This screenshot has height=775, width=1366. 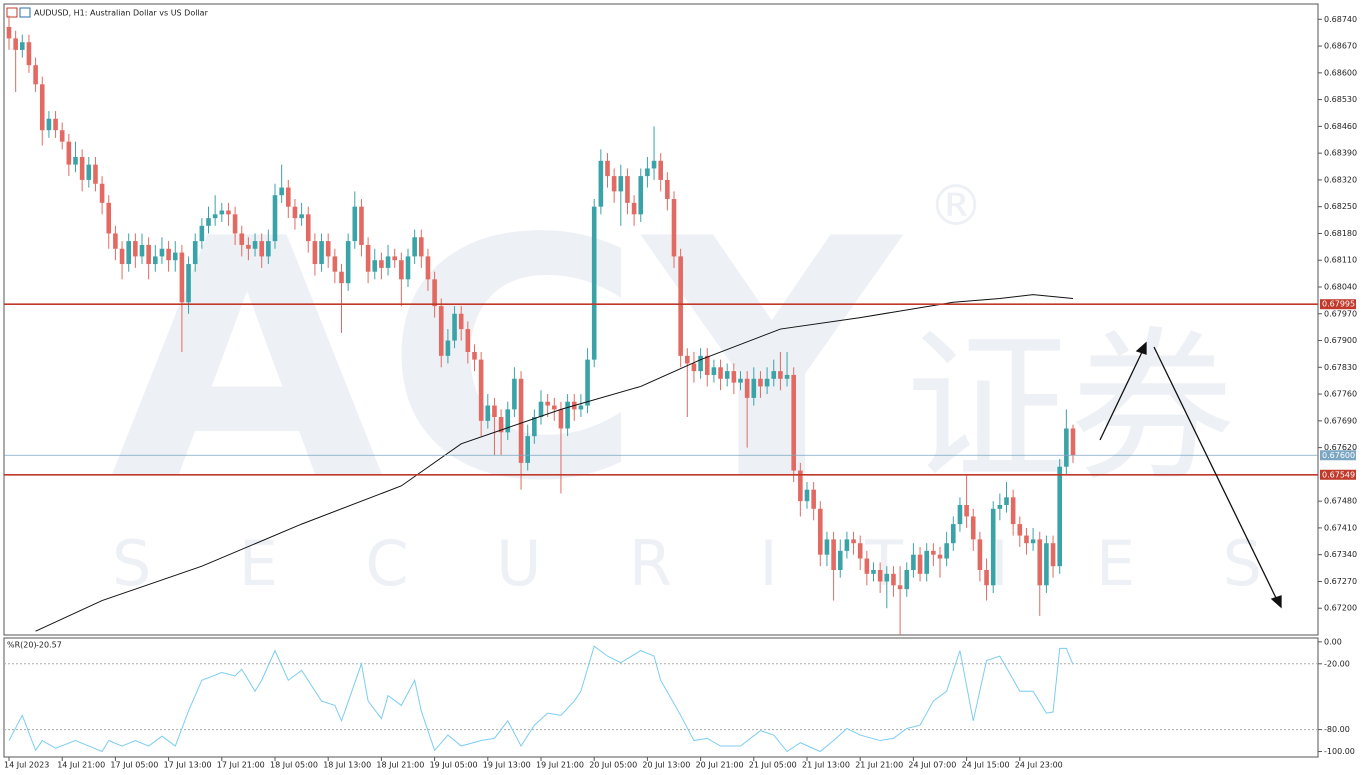 What do you see at coordinates (1340, 179) in the screenshot?
I see `y-tick-label: 0.68320` at bounding box center [1340, 179].